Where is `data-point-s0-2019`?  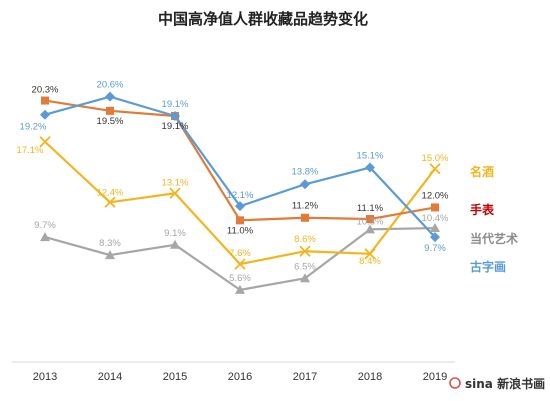
data-point-s0-2019 is located at coordinates (435, 169).